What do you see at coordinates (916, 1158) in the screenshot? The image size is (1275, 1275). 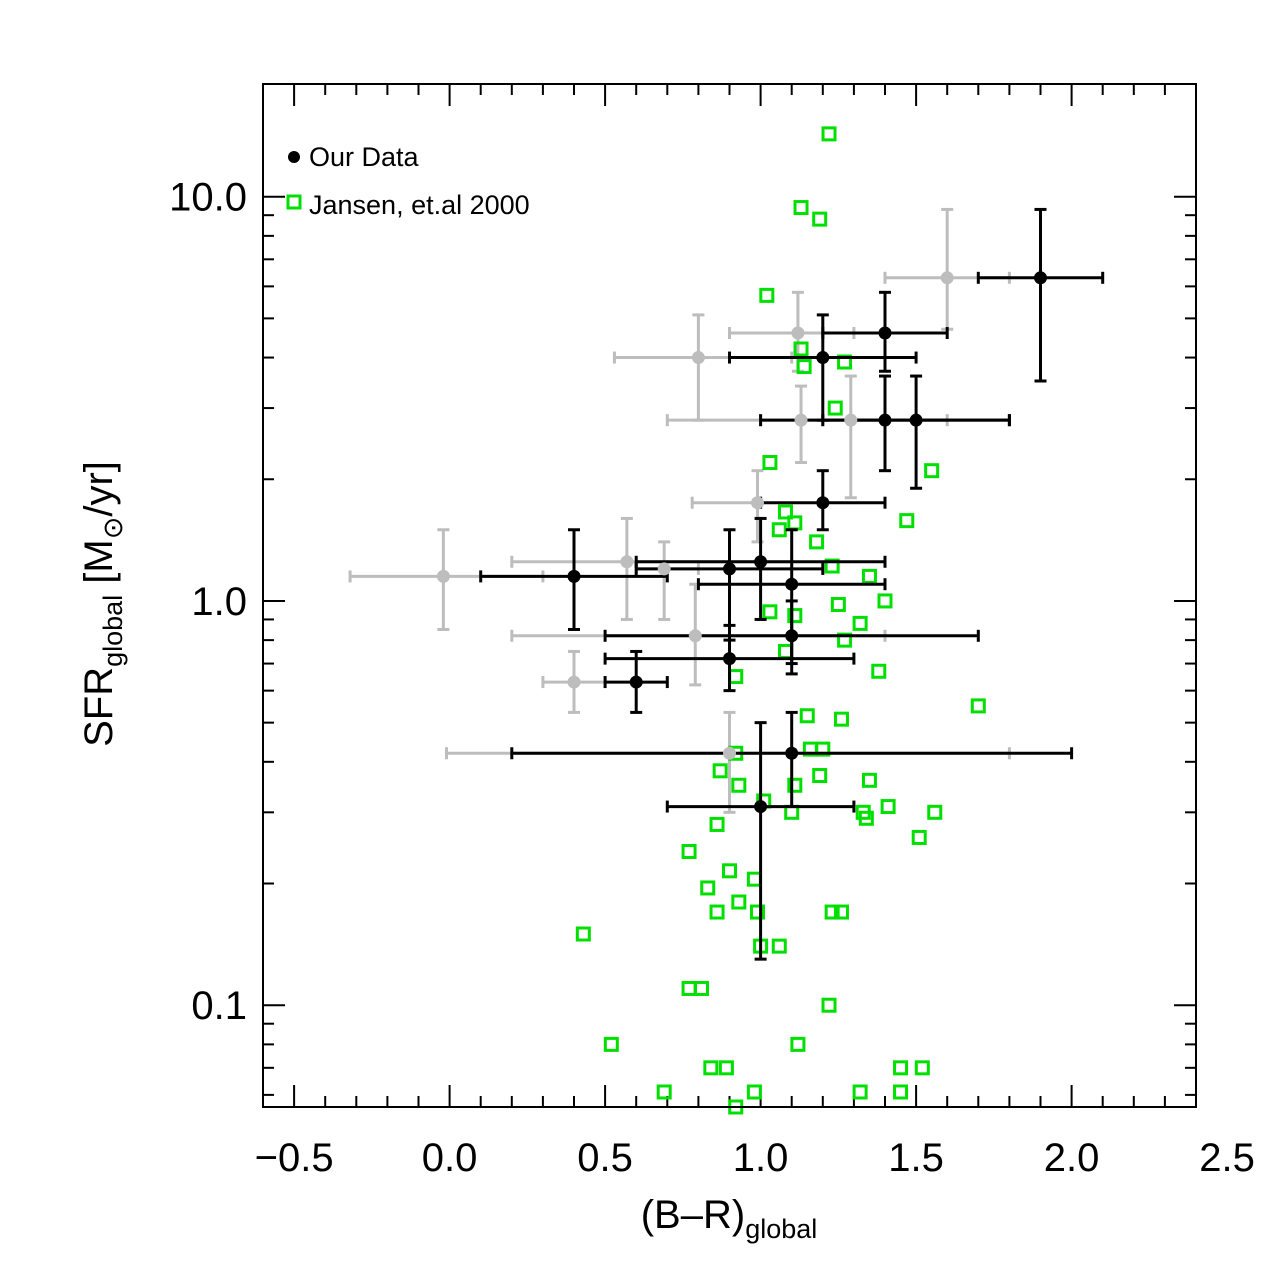 I see `x-tick-label: 1.5` at bounding box center [916, 1158].